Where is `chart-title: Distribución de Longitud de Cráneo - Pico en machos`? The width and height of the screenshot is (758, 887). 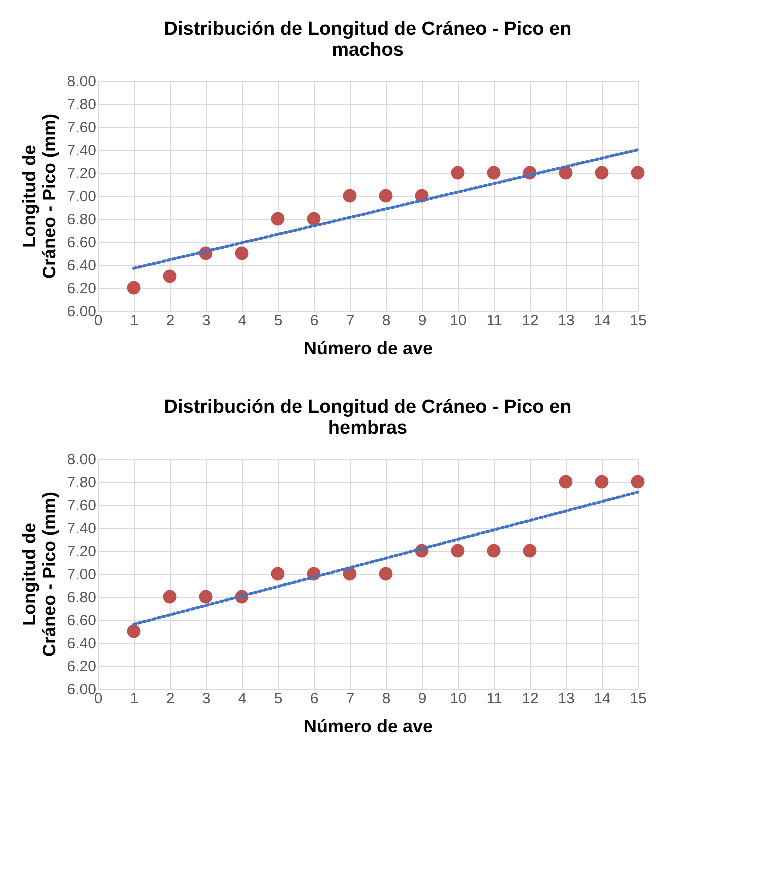
chart-title: Distribución de Longitud de Cráneo - Pico en machos is located at coordinates (368, 40).